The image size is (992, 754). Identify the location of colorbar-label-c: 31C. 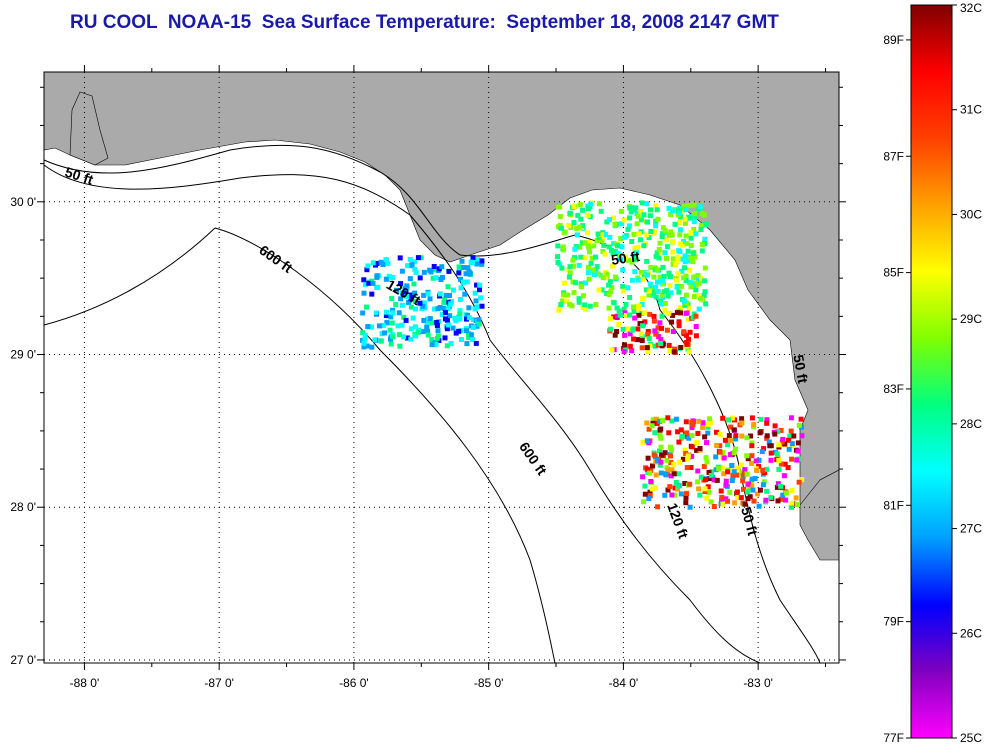
(971, 110).